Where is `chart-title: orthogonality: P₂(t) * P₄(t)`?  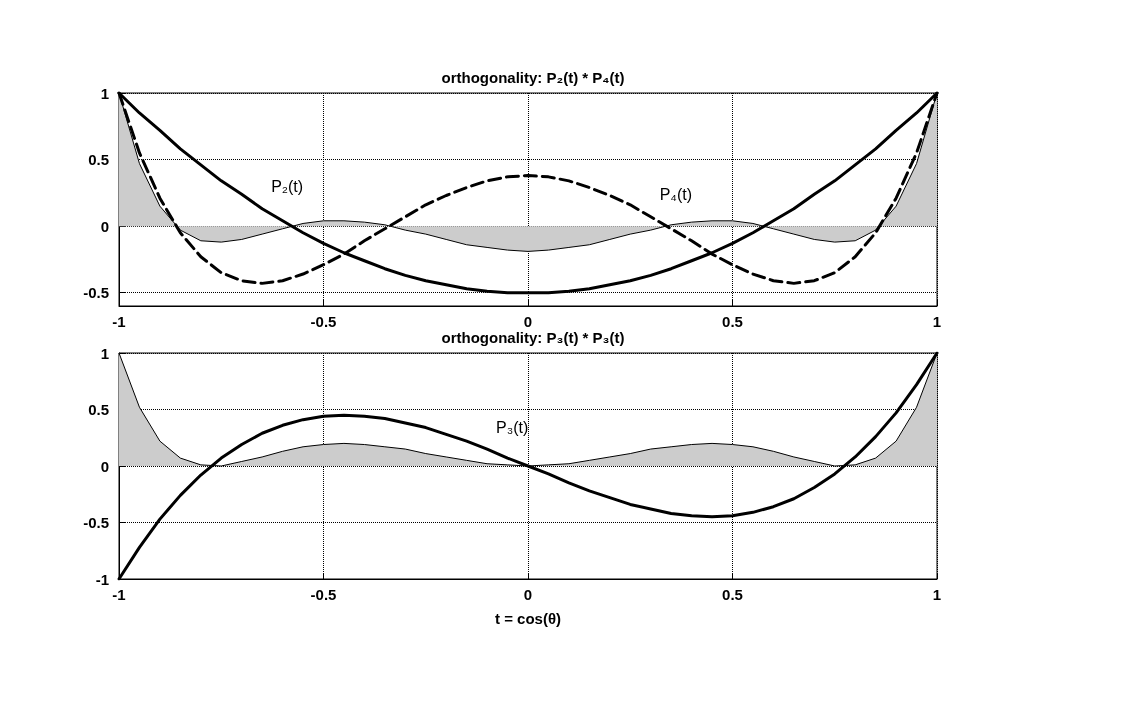
chart-title: orthogonality: P₂(t) * P₄(t) is located at coordinates (533, 77).